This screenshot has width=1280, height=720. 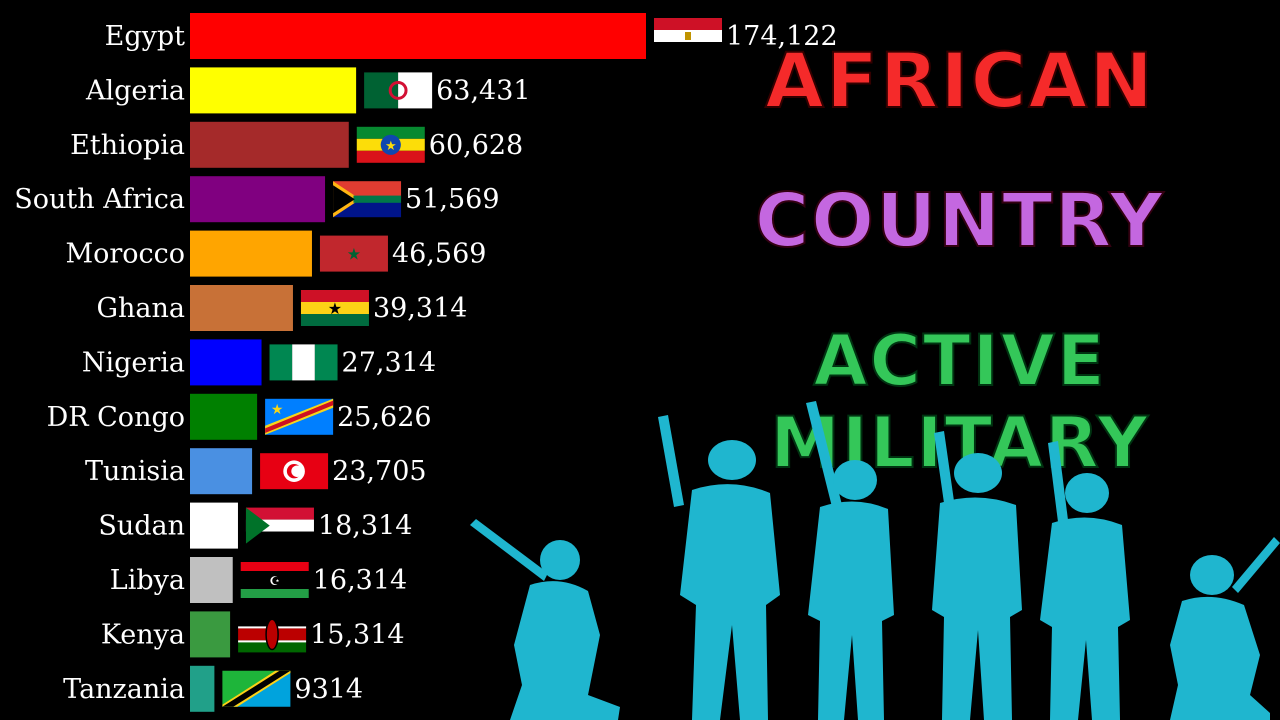 I want to click on bar-egypt, so click(x=418, y=36).